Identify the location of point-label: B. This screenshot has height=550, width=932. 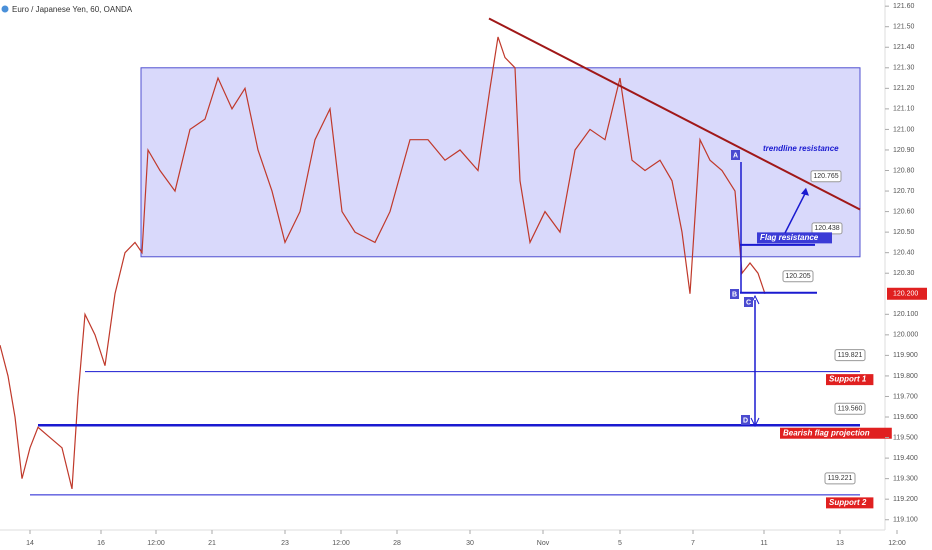
(734, 294).